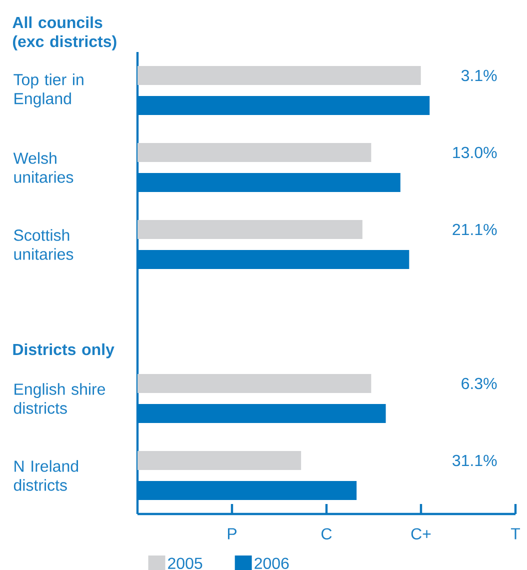 Image resolution: width=527 pixels, height=570 pixels. I want to click on text: C, so click(327, 534).